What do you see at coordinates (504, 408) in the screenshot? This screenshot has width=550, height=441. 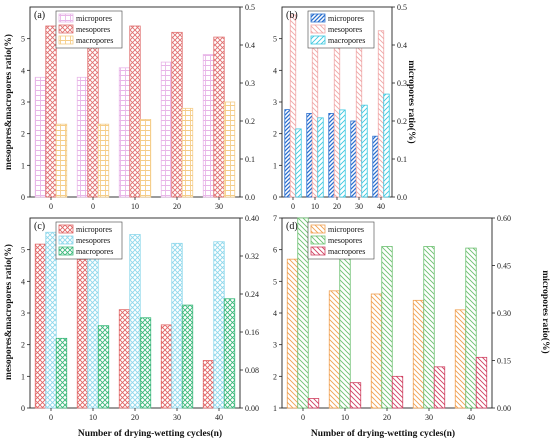 I see `right-tick-label: 0.00` at bounding box center [504, 408].